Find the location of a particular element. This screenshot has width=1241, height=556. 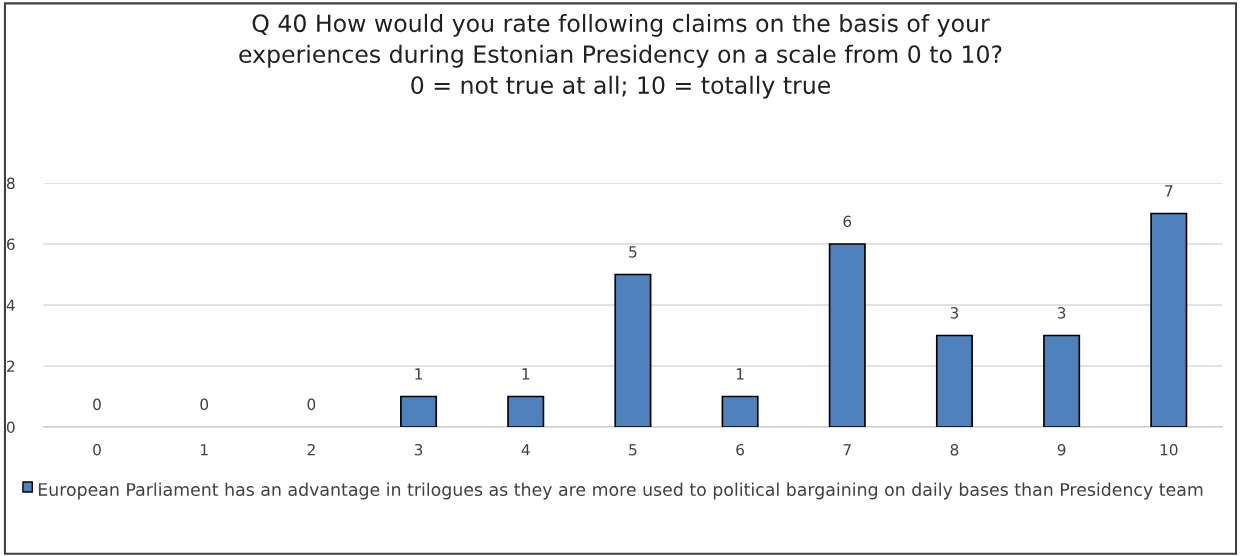

y-tick-label: 4 is located at coordinates (10, 305).